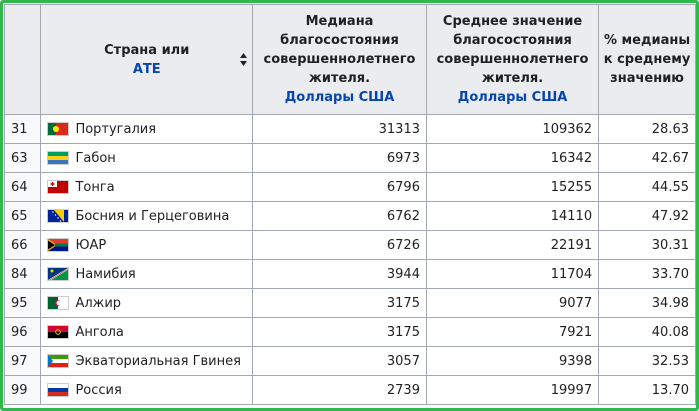  What do you see at coordinates (647, 216) in the screenshot?
I see `ratio-cell: 47.92` at bounding box center [647, 216].